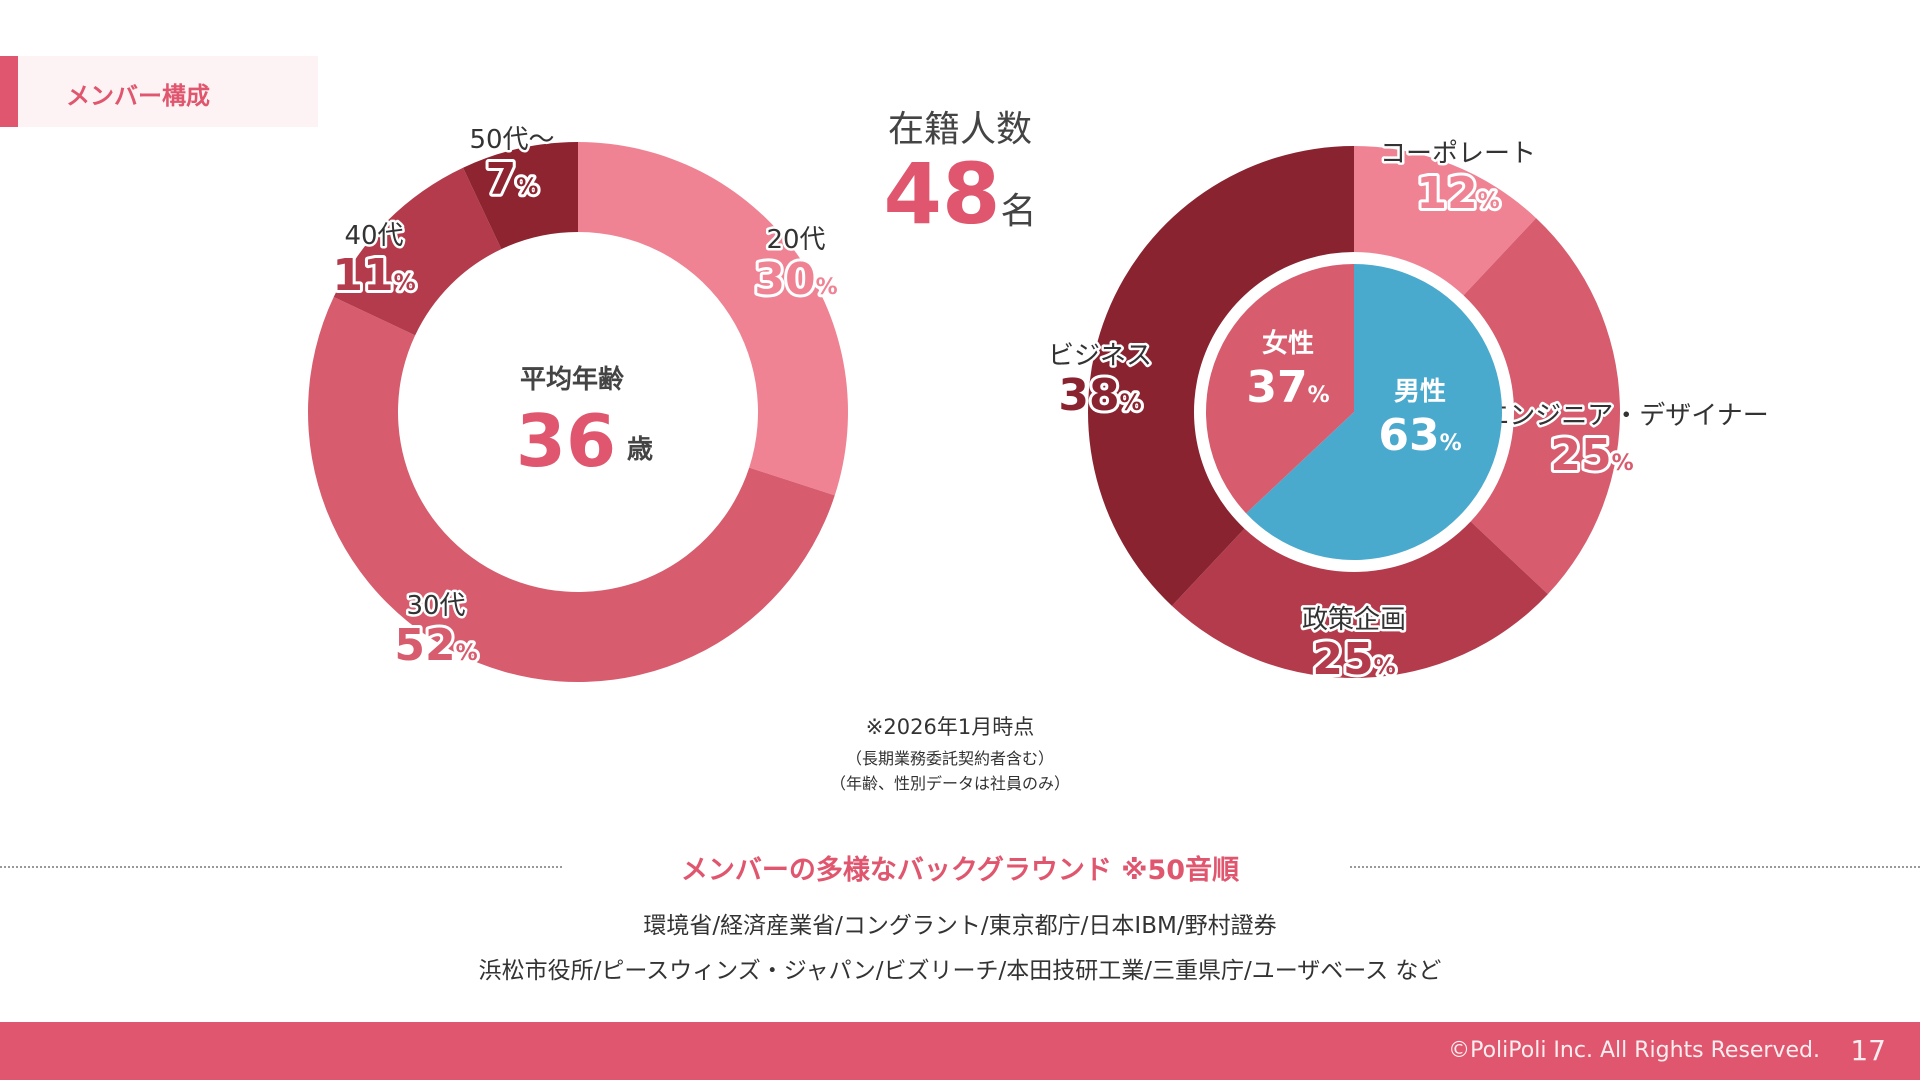 The width and height of the screenshot is (1920, 1080). What do you see at coordinates (960, 1051) in the screenshot?
I see `footer-bar: ©PoliPoli Inc. All Rights Reserved. 17` at bounding box center [960, 1051].